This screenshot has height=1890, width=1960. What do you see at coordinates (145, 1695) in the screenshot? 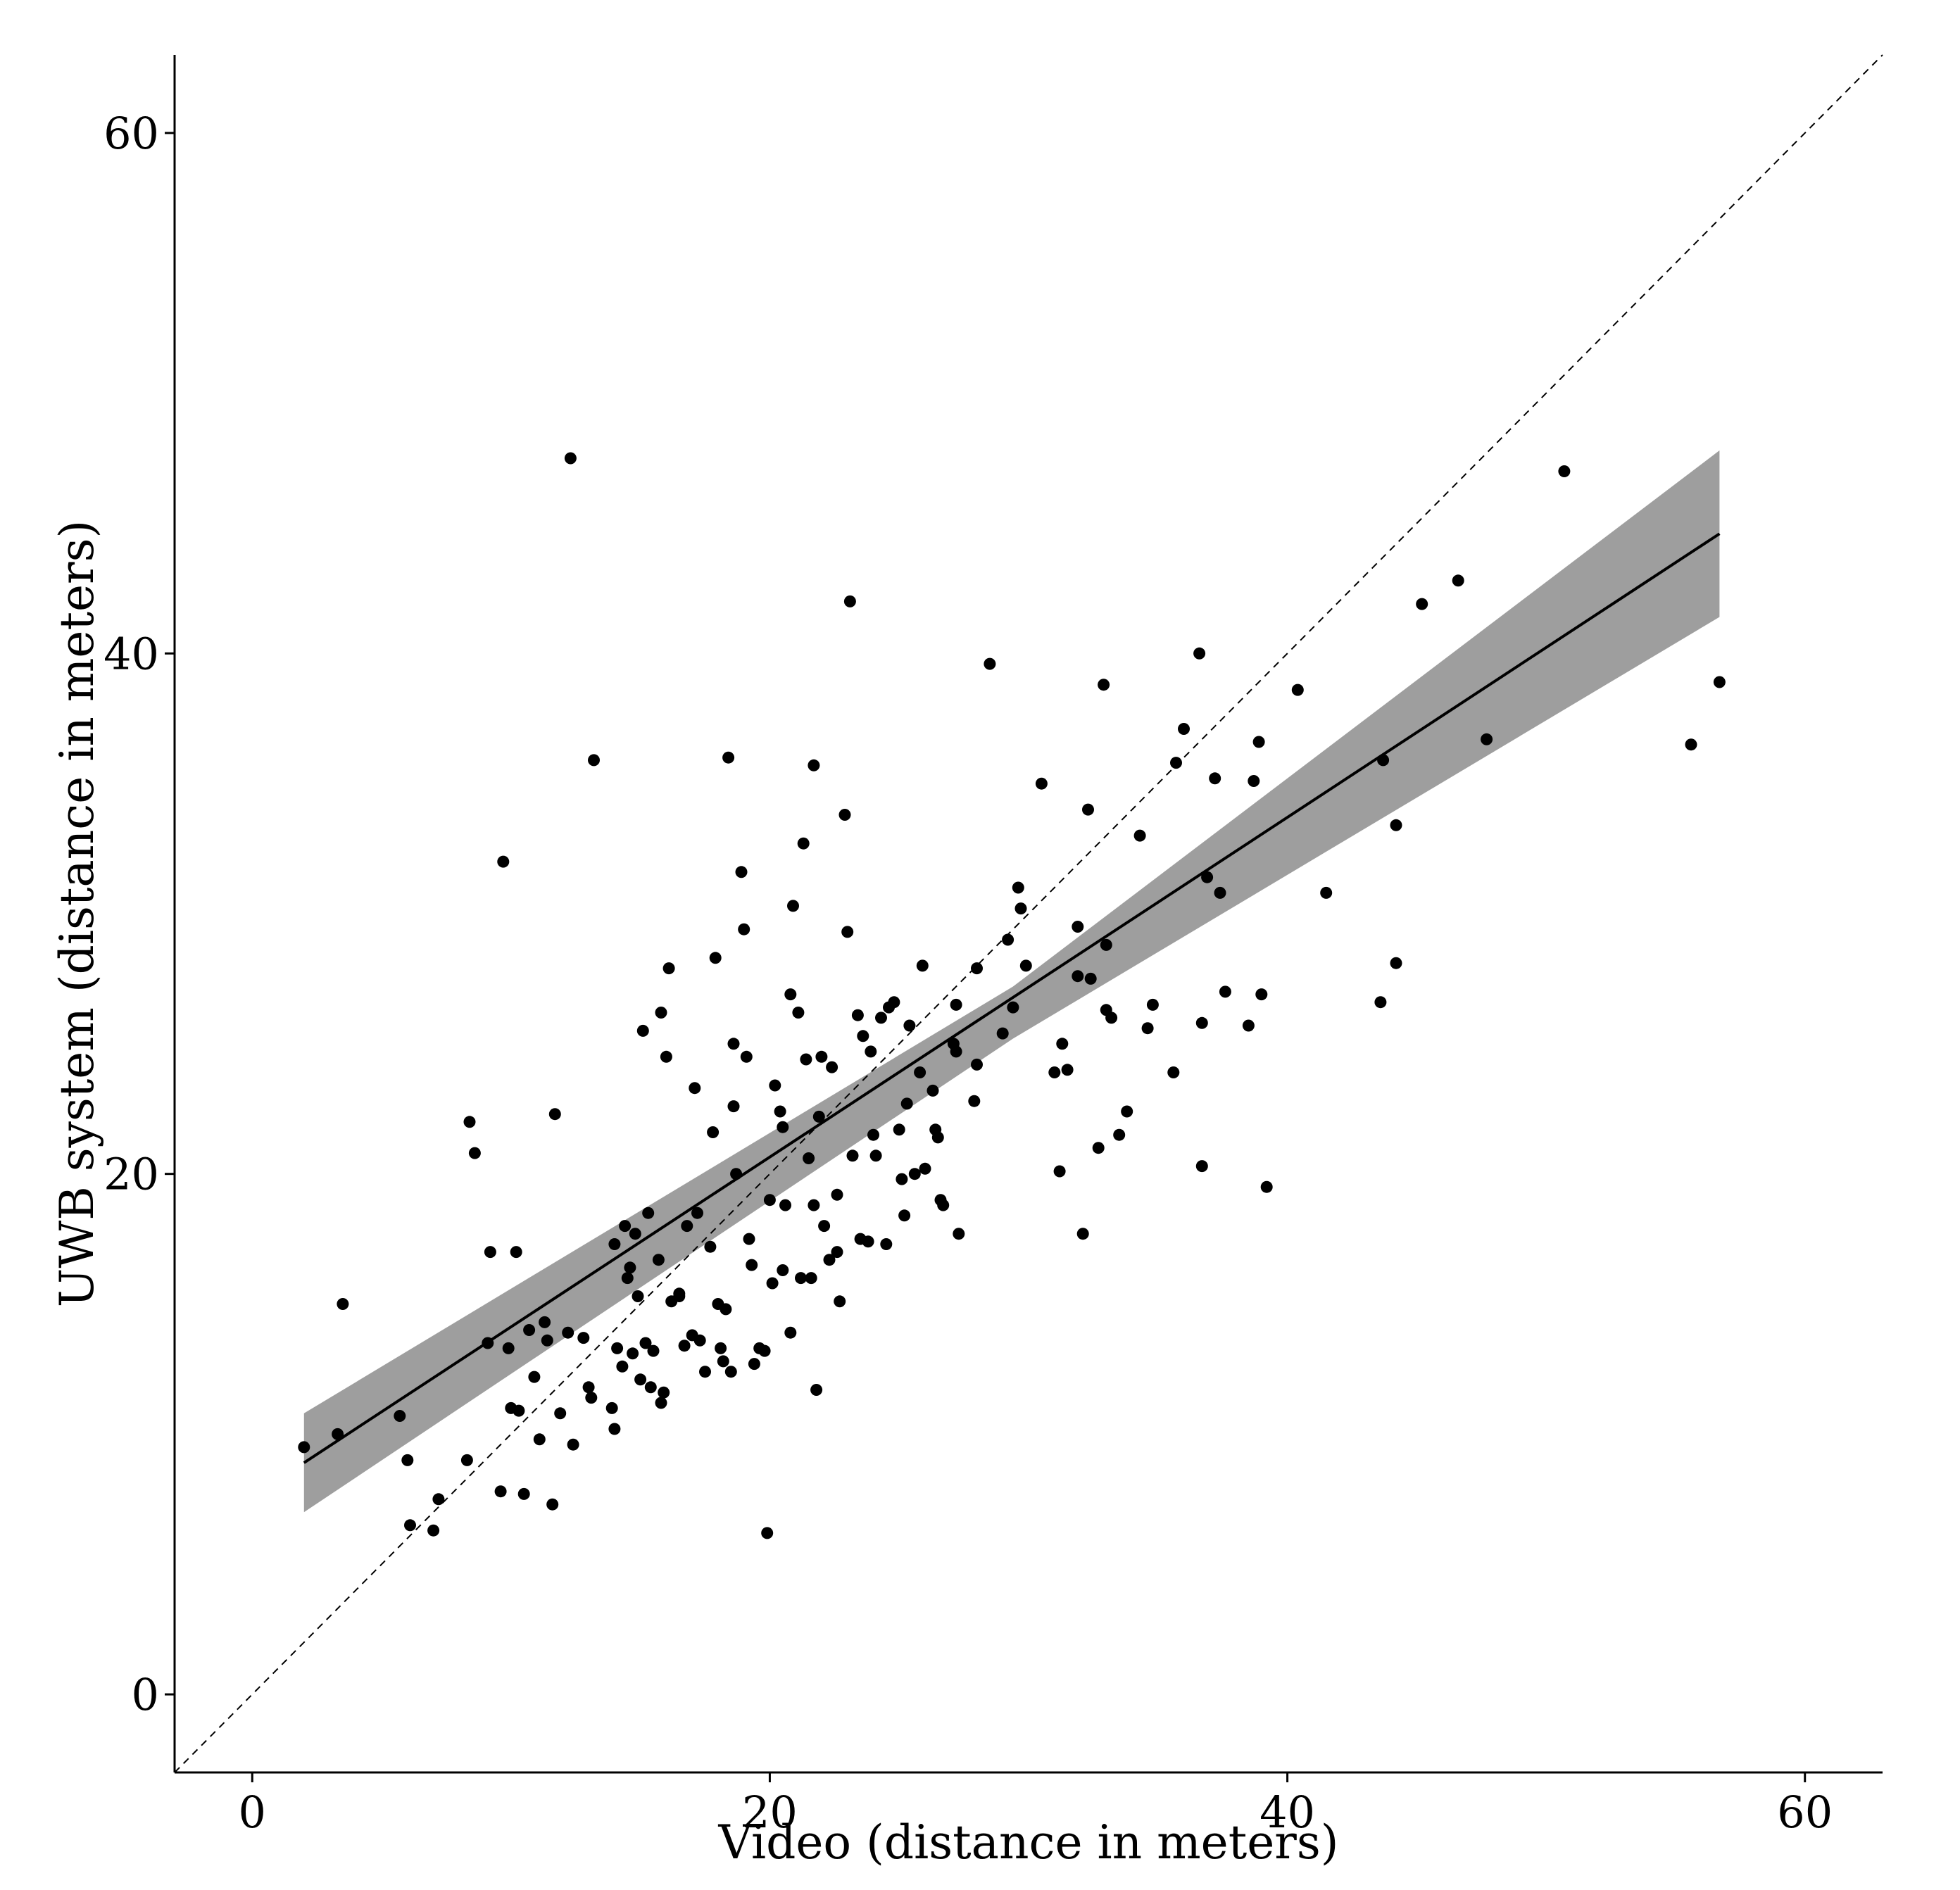
I see `y-tick-label: 0` at bounding box center [145, 1695].